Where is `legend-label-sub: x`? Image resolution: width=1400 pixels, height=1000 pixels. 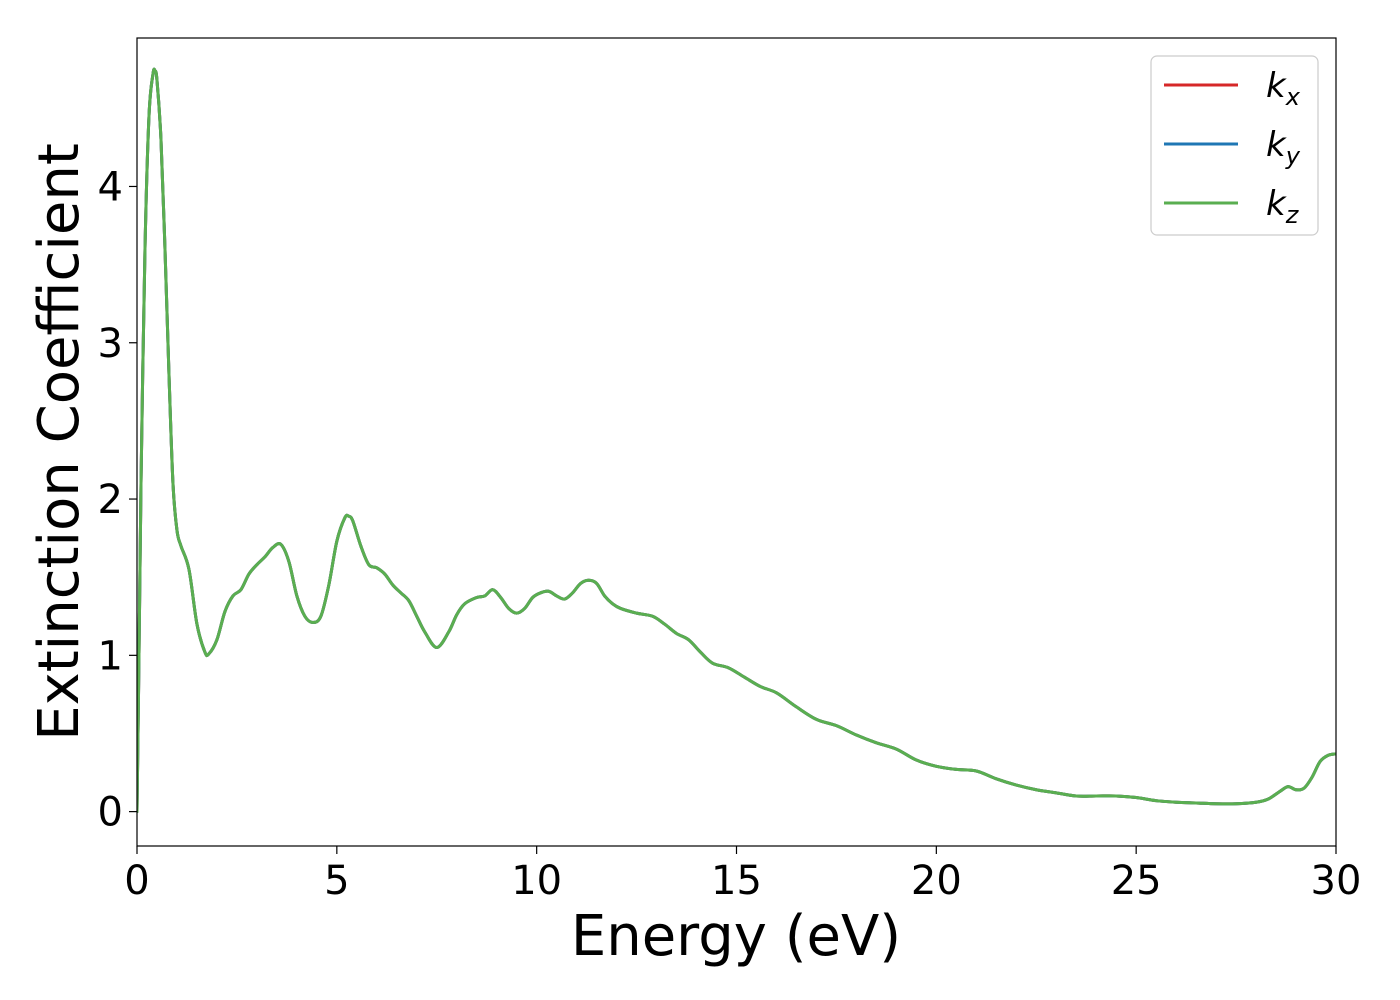 legend-label-sub: x is located at coordinates (1293, 97).